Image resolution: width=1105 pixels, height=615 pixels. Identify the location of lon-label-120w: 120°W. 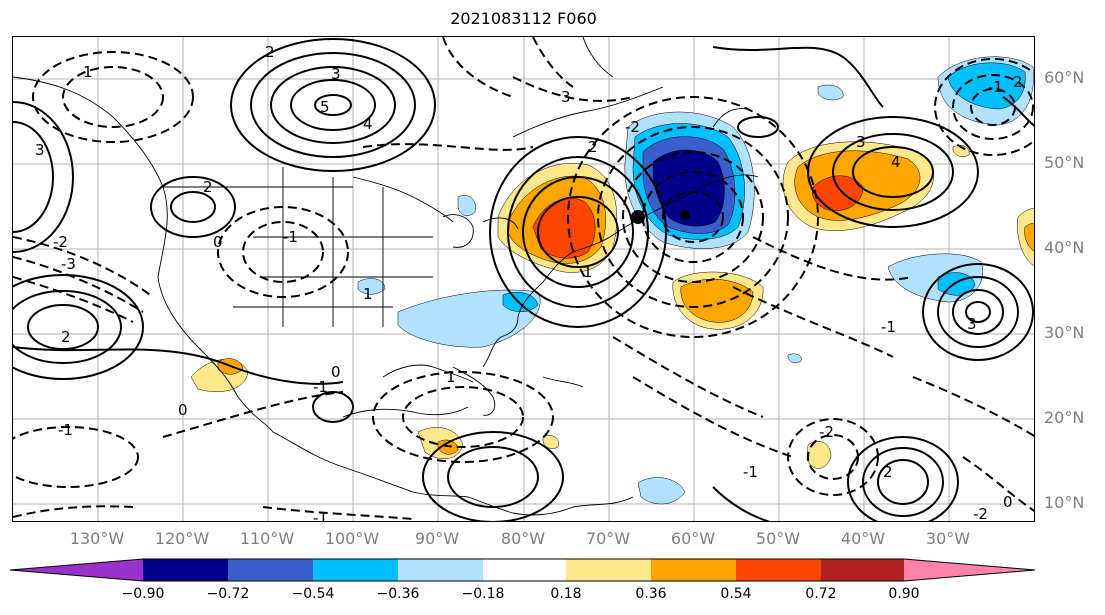
(182, 538).